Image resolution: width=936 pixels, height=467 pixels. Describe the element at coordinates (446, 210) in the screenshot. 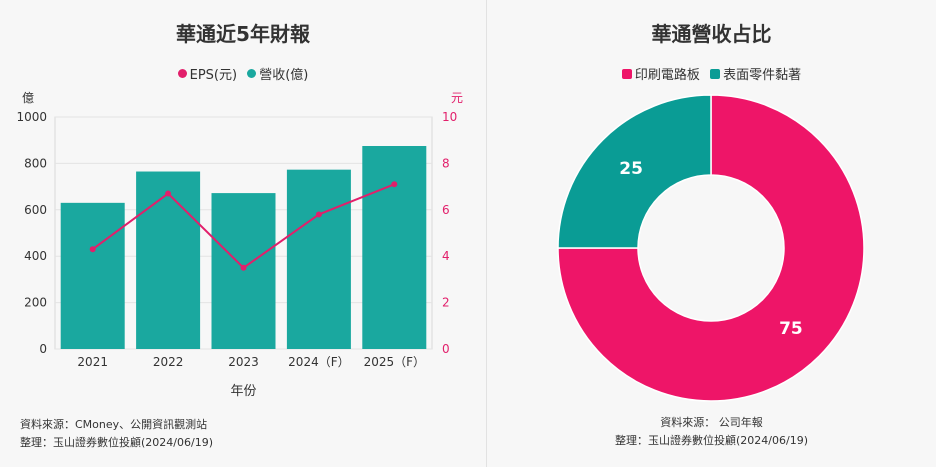

I see `y-right-tick-label: 6` at that location.